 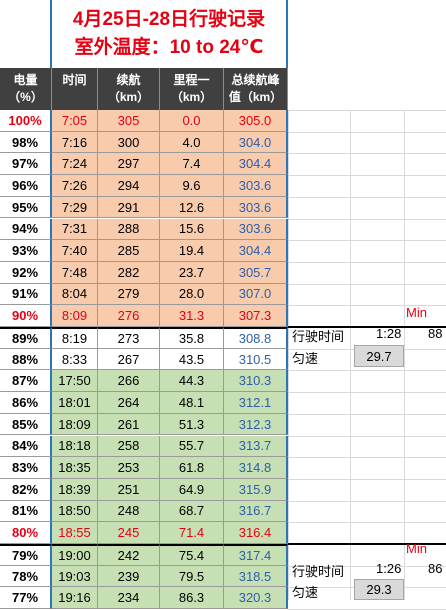 I want to click on mileage-cell: 15.6, so click(x=192, y=229).